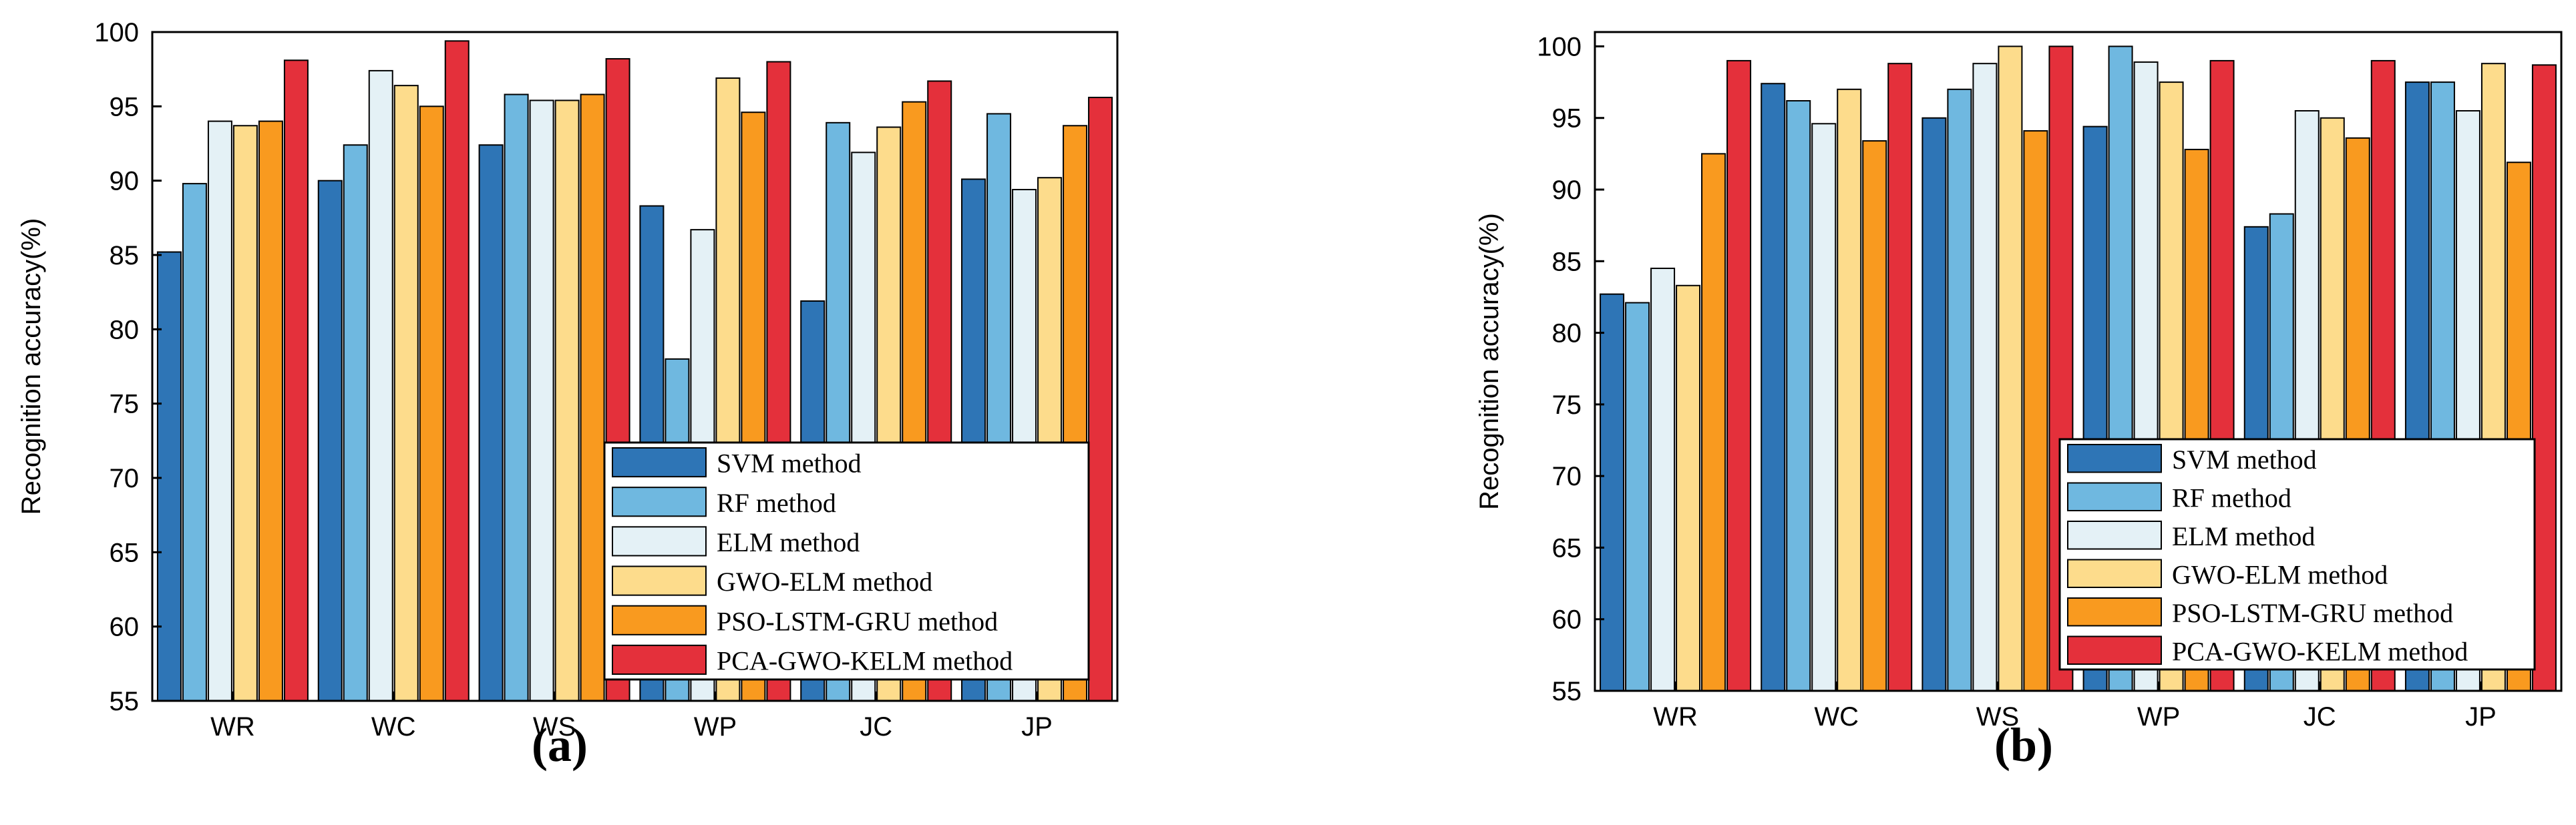 Image resolution: width=2576 pixels, height=825 pixels. What do you see at coordinates (2023, 745) in the screenshot?
I see `panel-label-b: (b)` at bounding box center [2023, 745].